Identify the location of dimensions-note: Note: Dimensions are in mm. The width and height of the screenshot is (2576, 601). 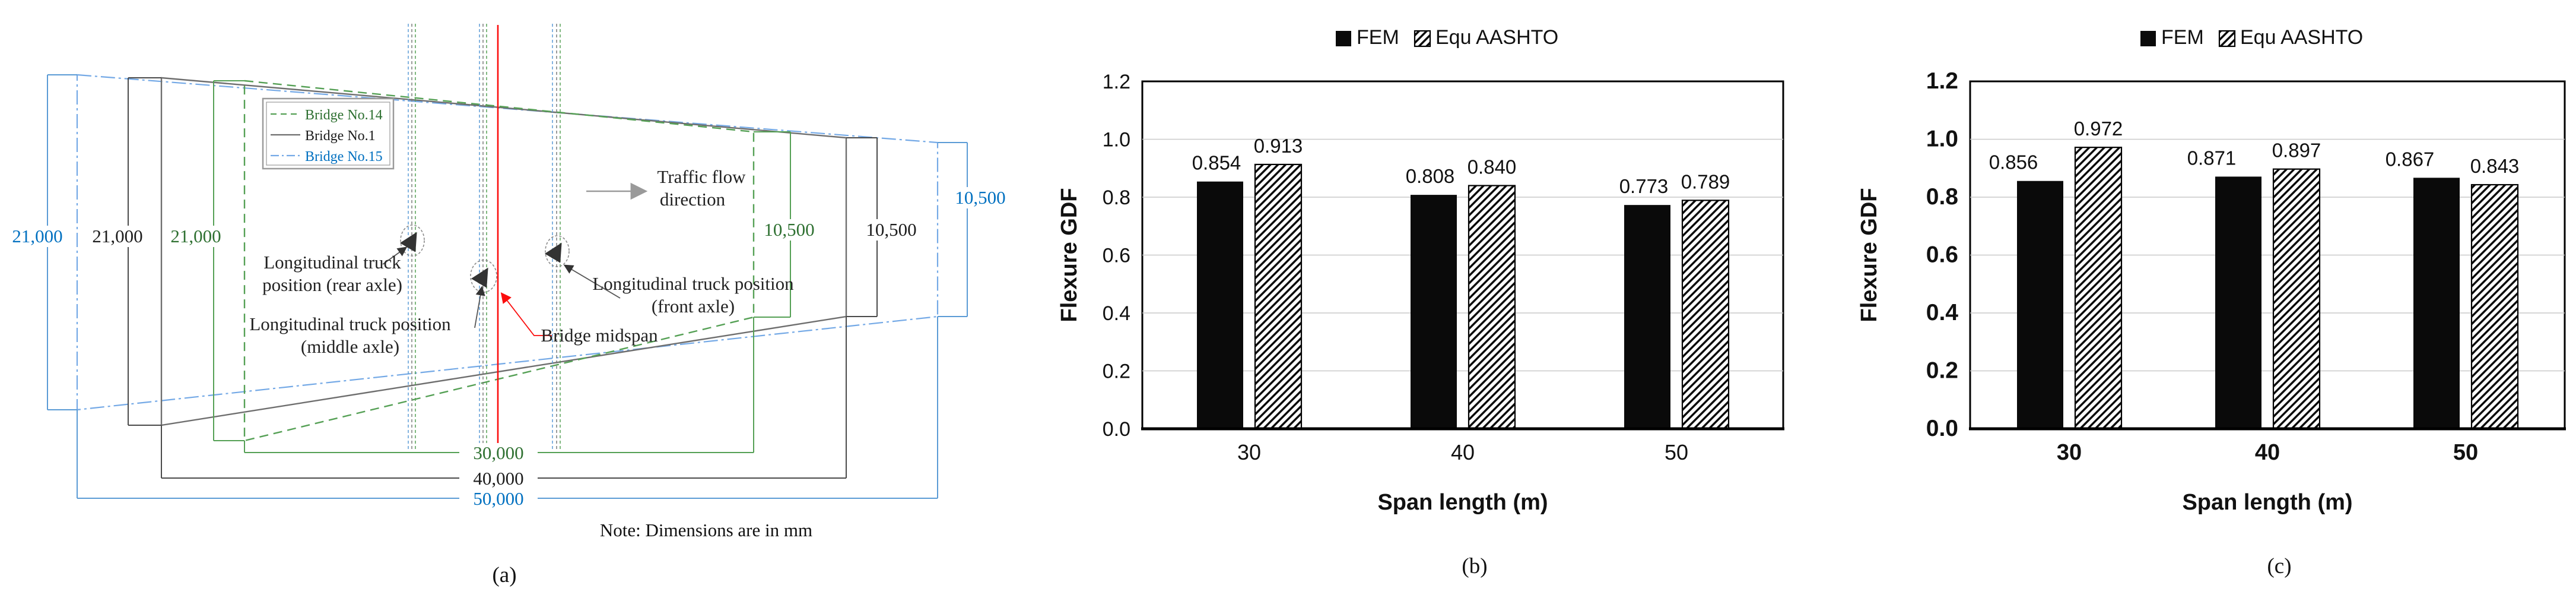
(706, 530).